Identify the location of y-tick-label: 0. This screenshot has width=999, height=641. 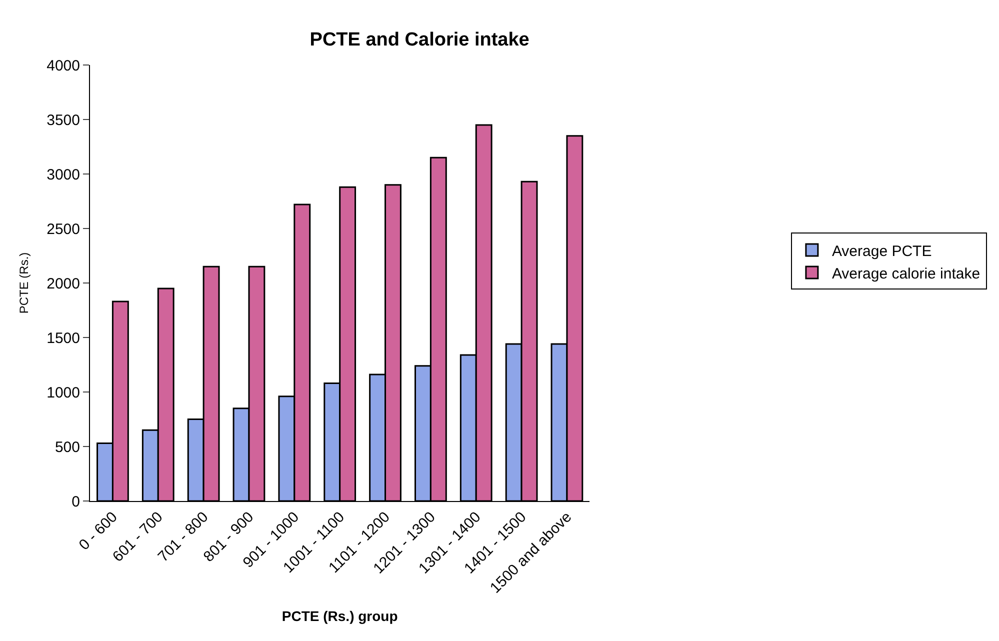
(76, 501).